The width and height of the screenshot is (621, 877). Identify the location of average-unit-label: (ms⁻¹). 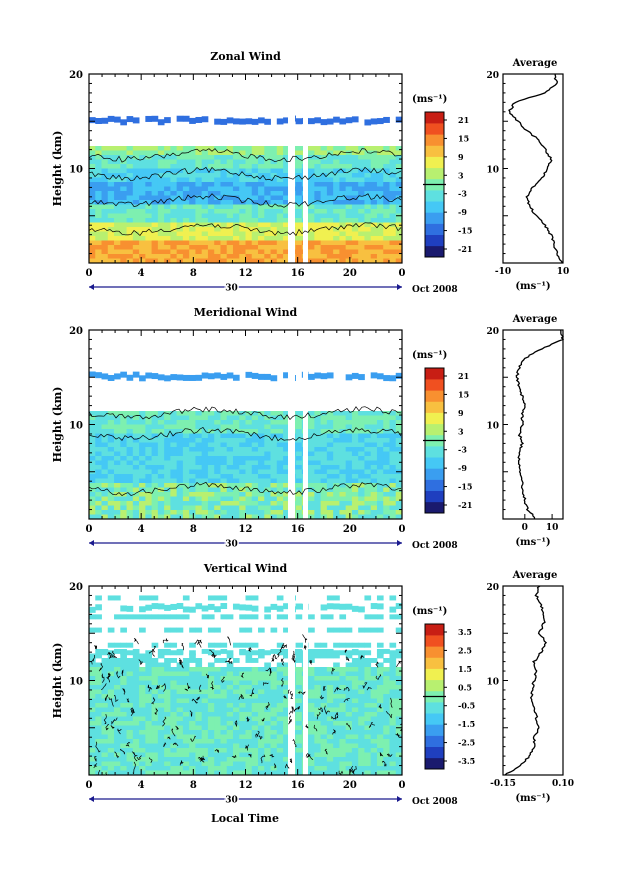
(532, 542).